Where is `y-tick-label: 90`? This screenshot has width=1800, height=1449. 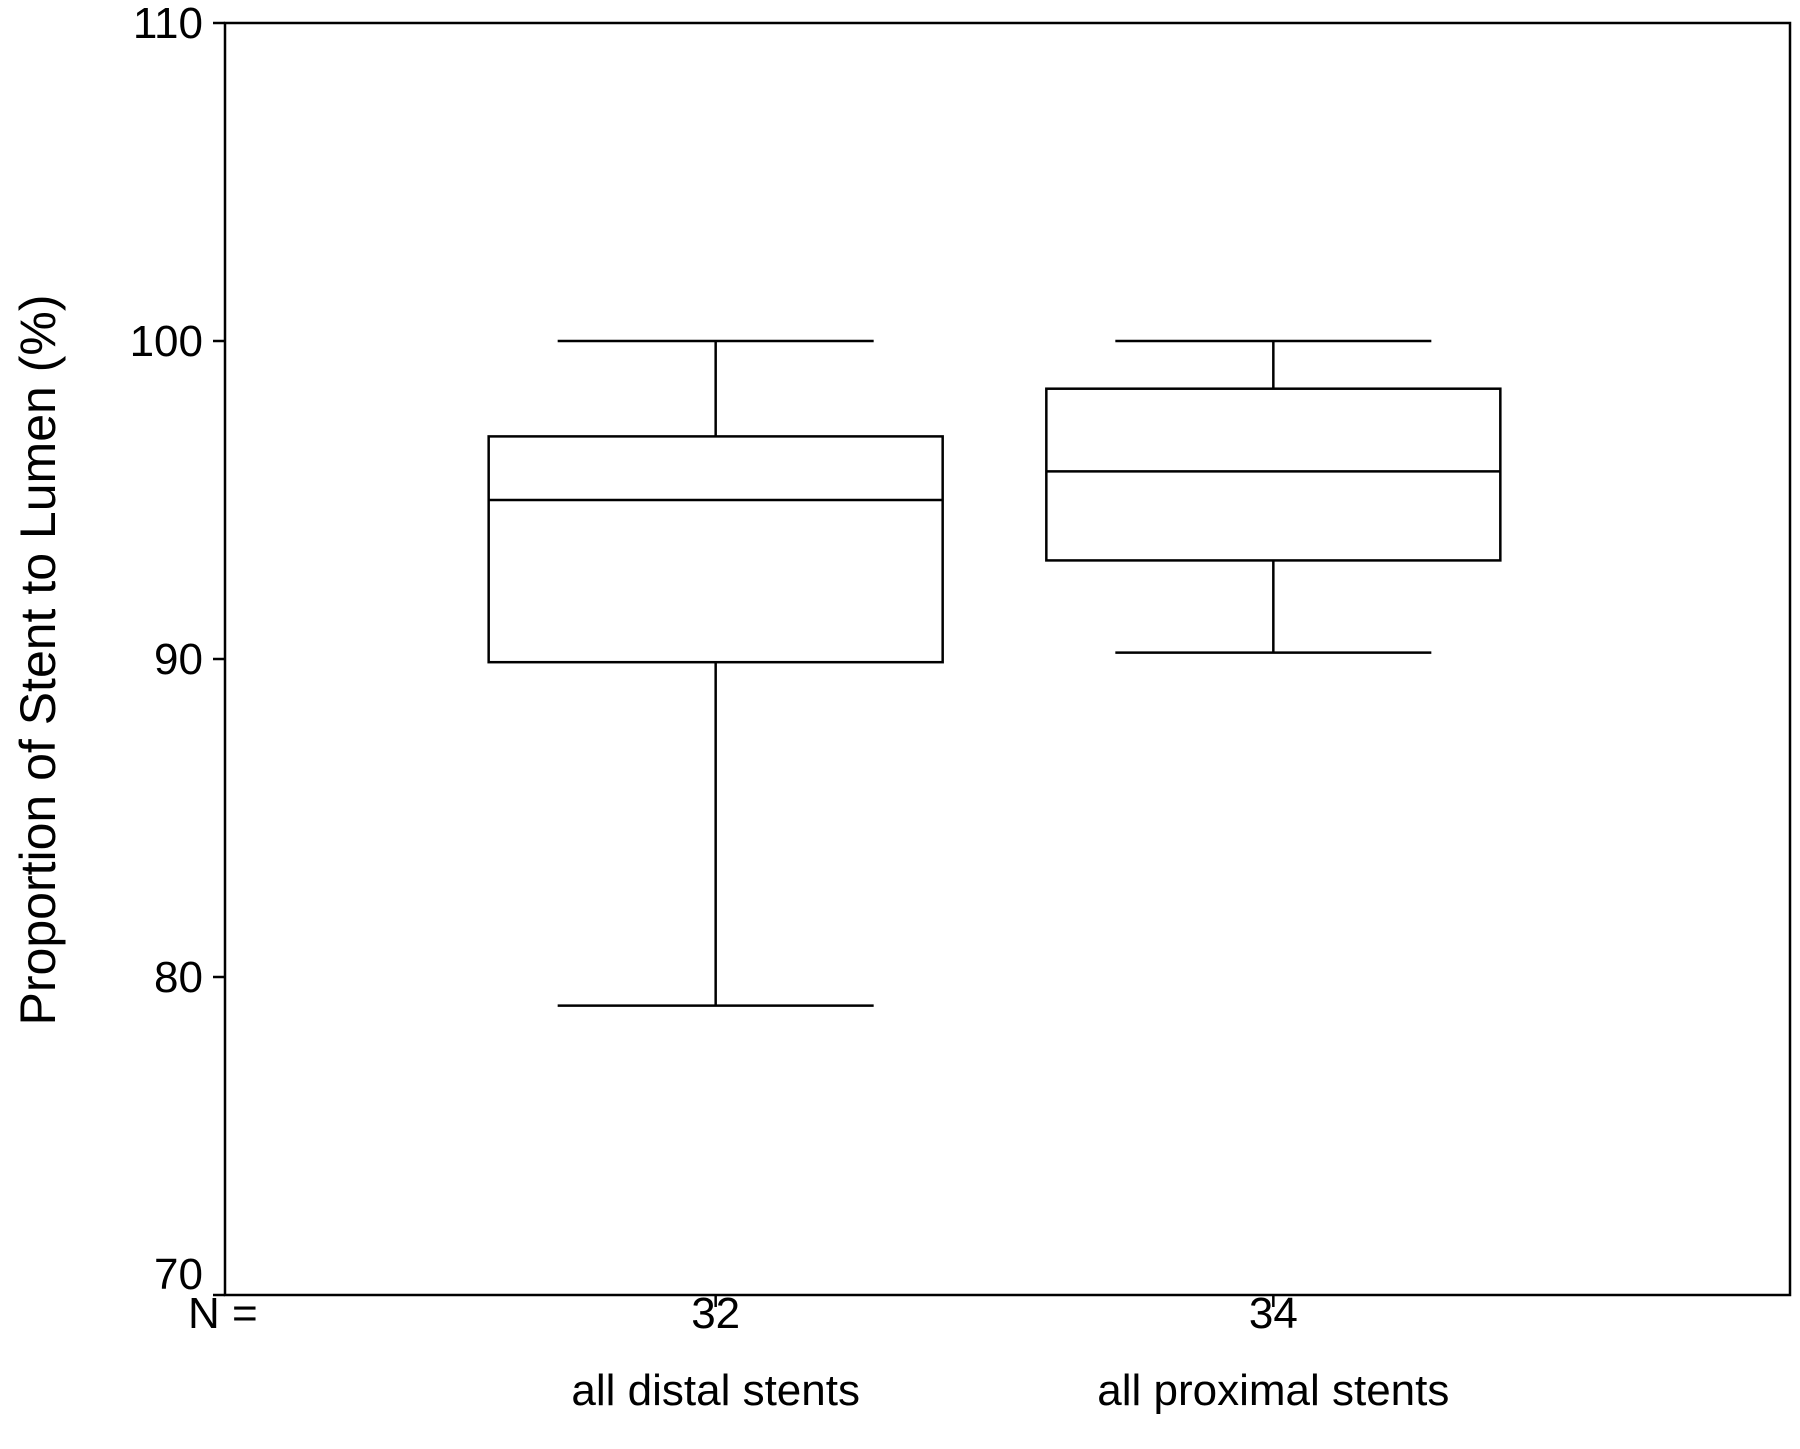
y-tick-label: 90 is located at coordinates (178, 659).